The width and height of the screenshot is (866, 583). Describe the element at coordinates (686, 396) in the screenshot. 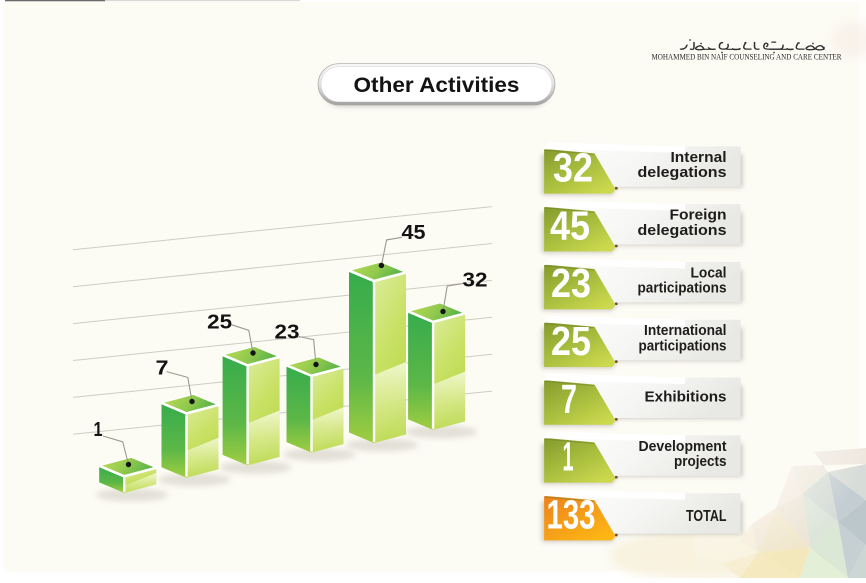

I see `svg-text: Exhibitions` at that location.